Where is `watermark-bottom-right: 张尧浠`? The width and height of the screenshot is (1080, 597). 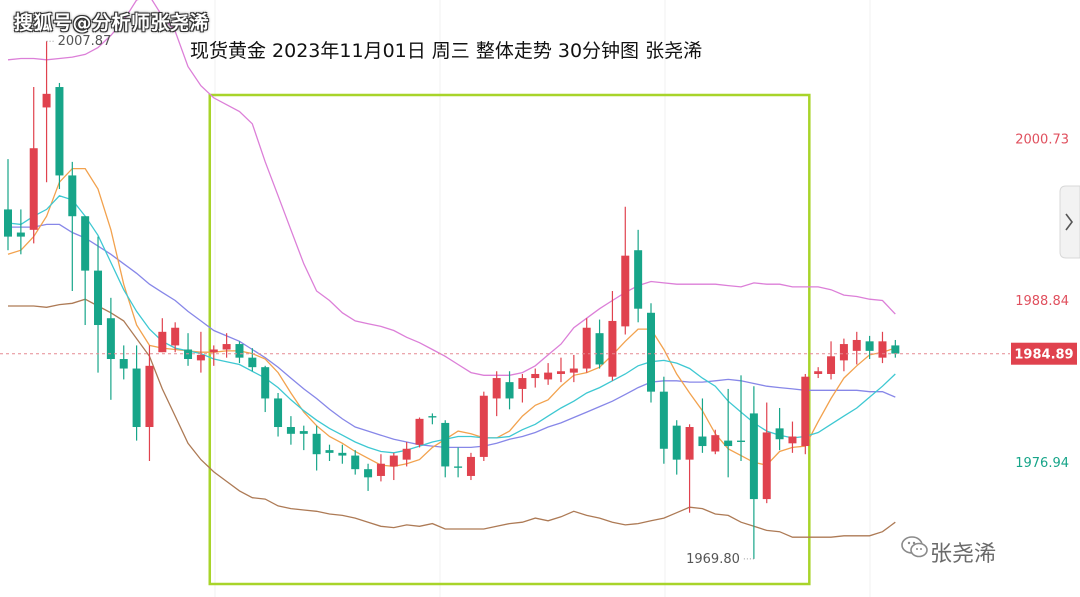
watermark-bottom-right: 张尧浠 is located at coordinates (963, 554).